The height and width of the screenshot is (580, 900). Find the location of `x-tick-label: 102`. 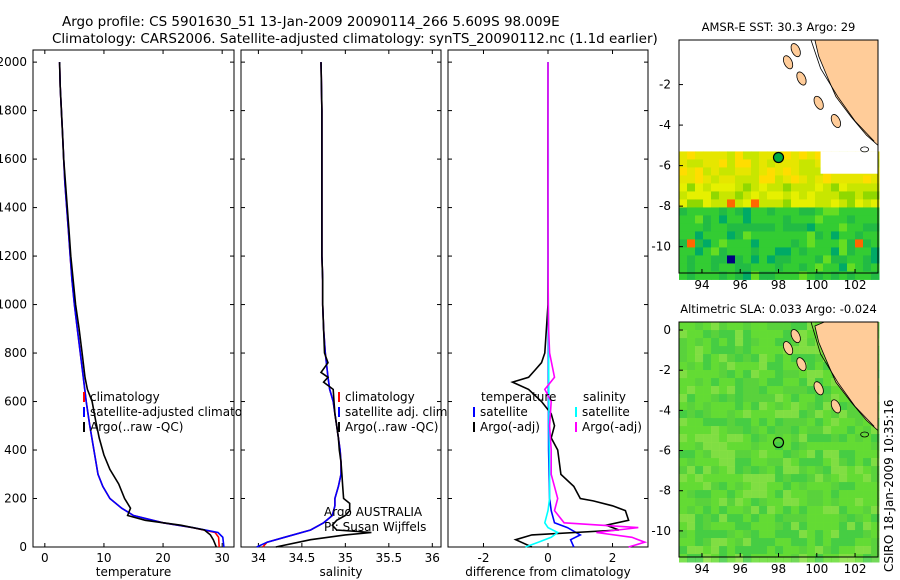

x-tick-label: 102 is located at coordinates (855, 285).